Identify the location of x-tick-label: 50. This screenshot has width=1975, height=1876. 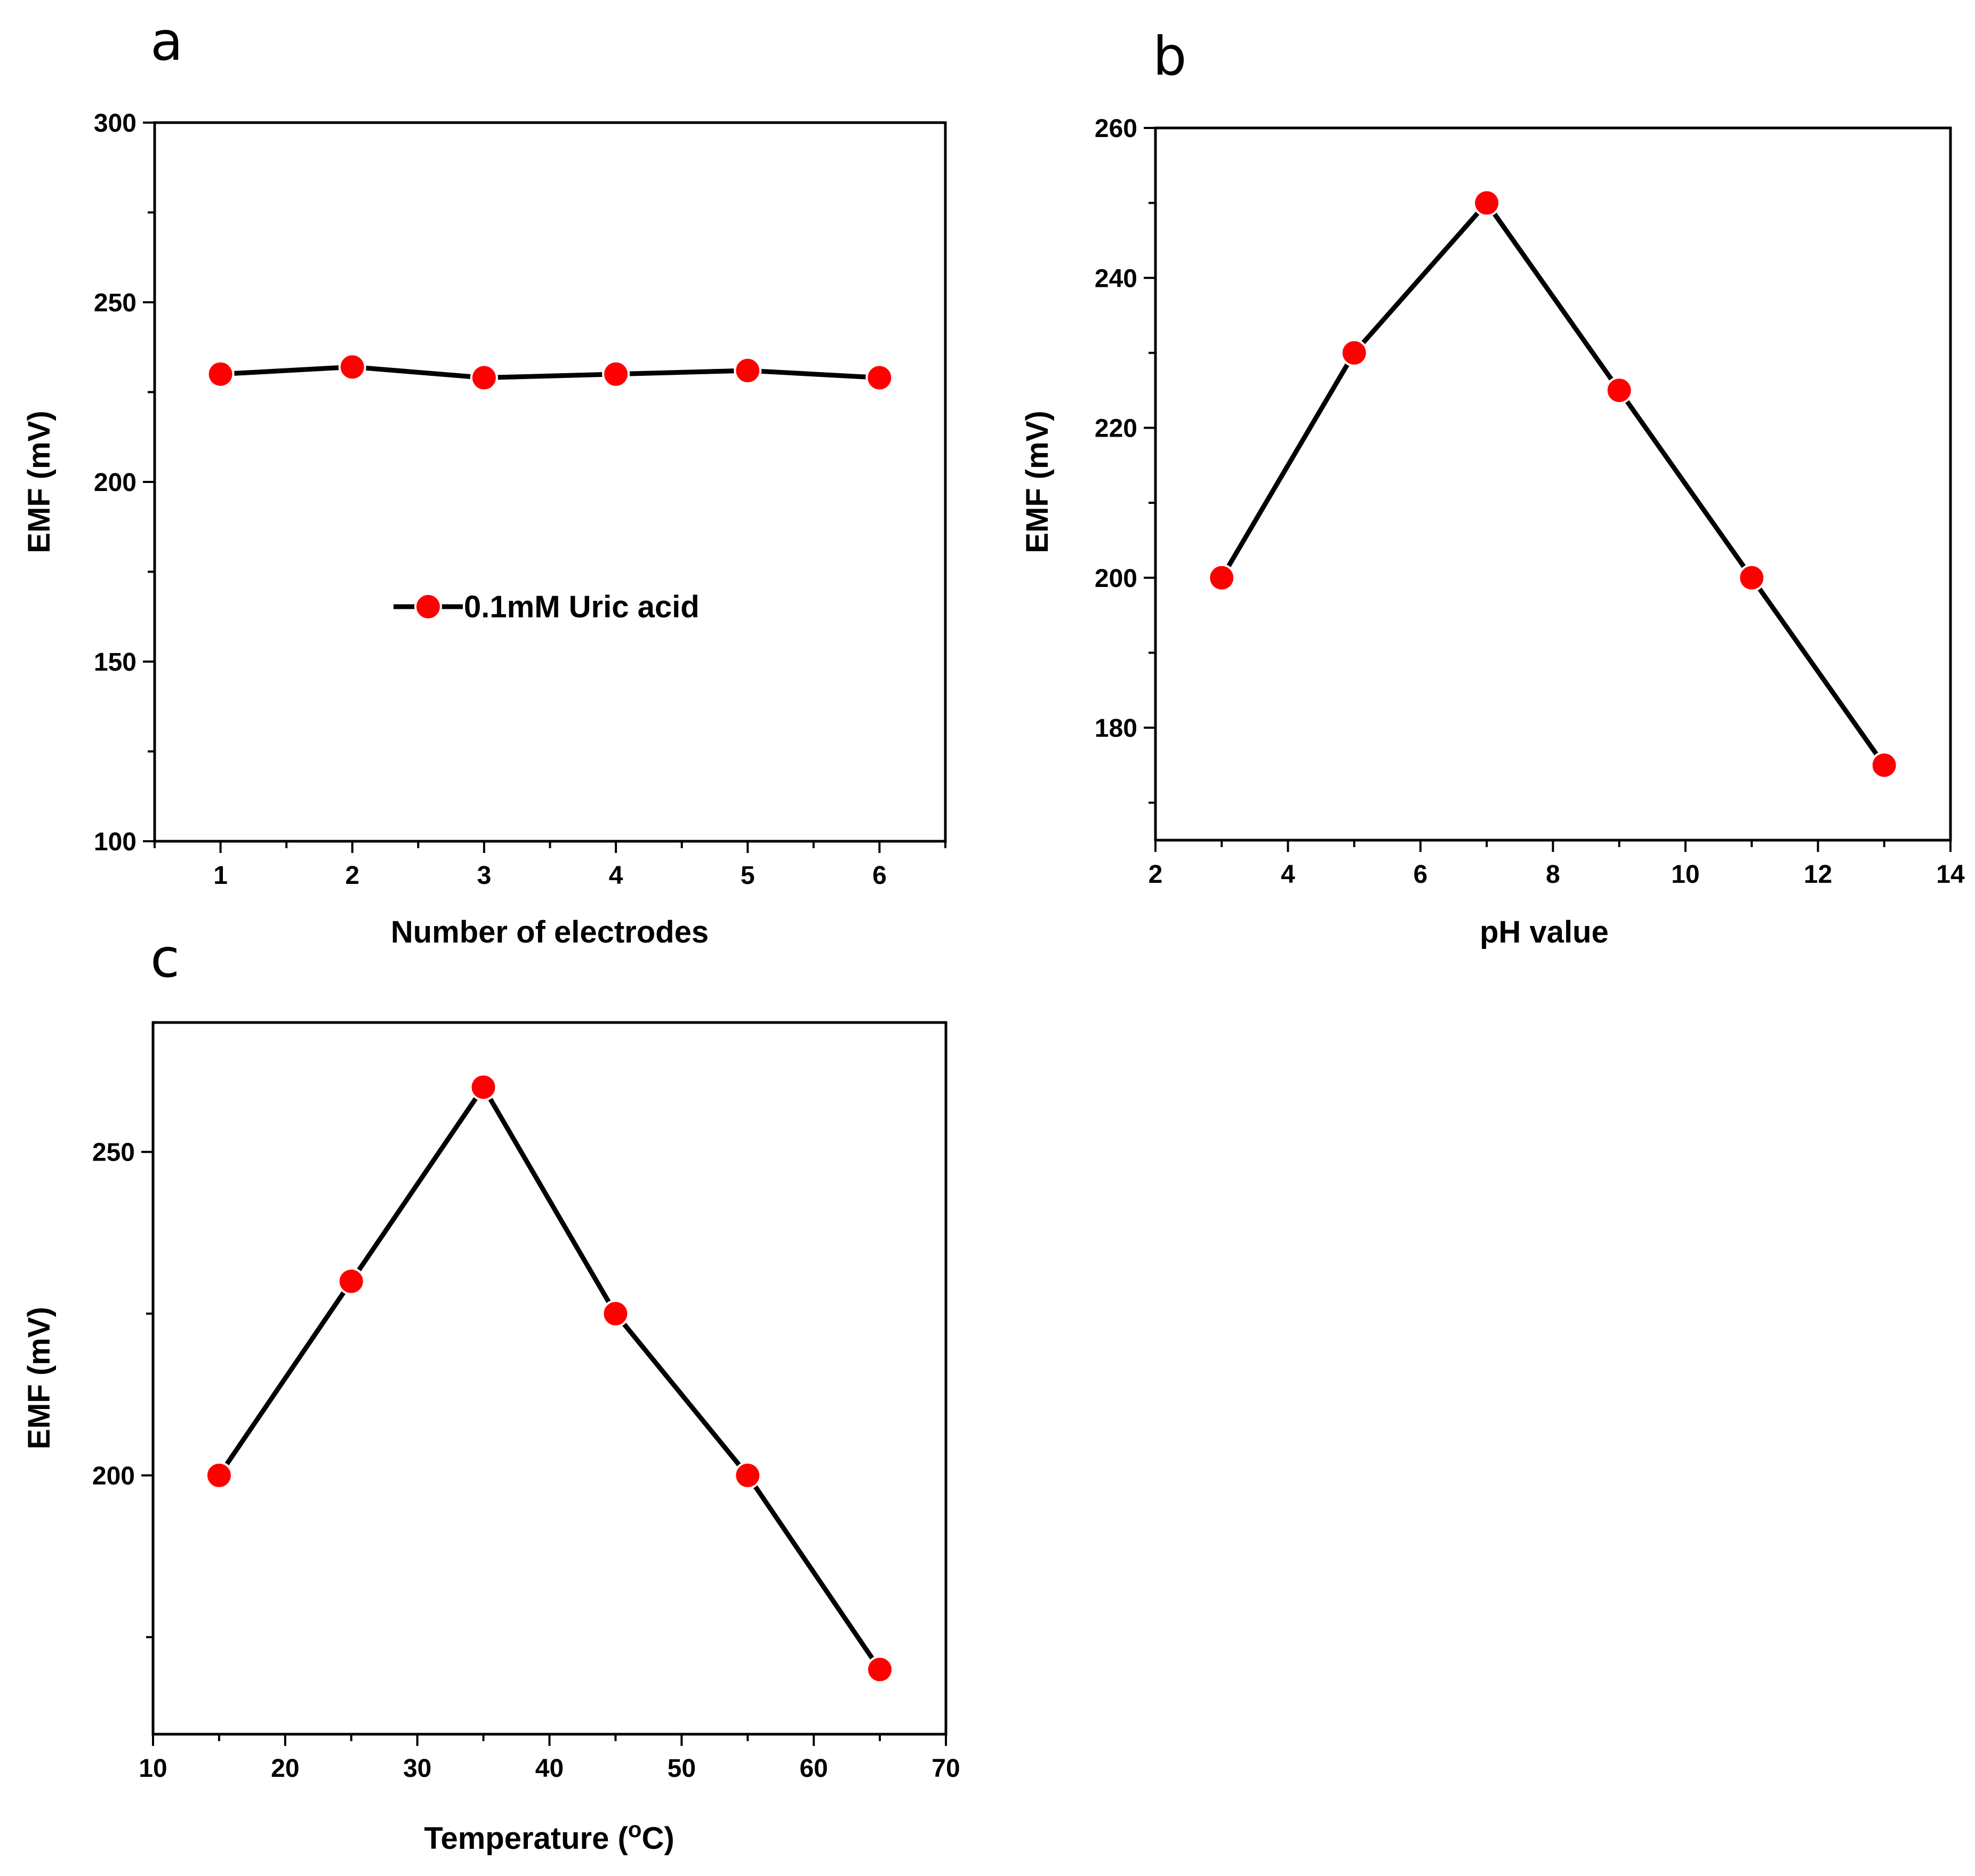
(682, 1768).